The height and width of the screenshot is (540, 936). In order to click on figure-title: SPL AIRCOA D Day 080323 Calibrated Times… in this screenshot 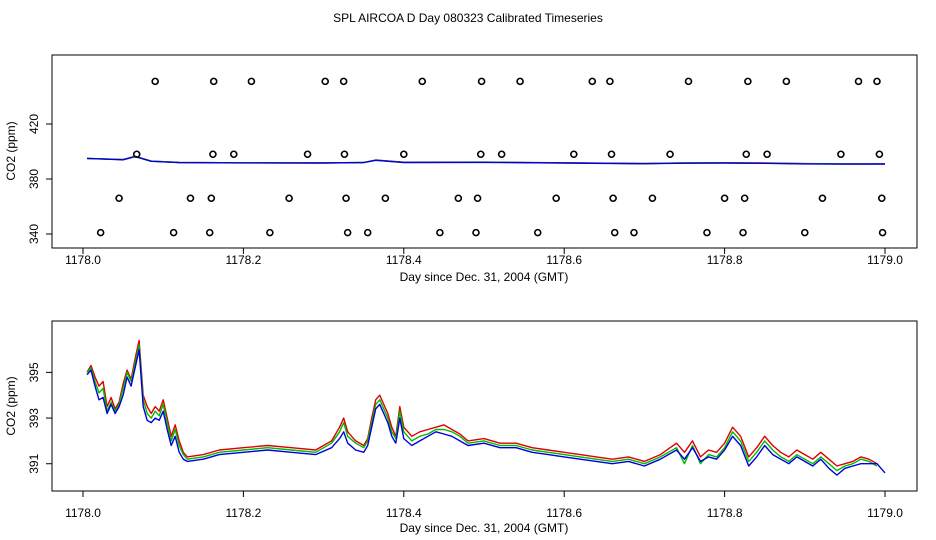, I will do `click(468, 18)`.